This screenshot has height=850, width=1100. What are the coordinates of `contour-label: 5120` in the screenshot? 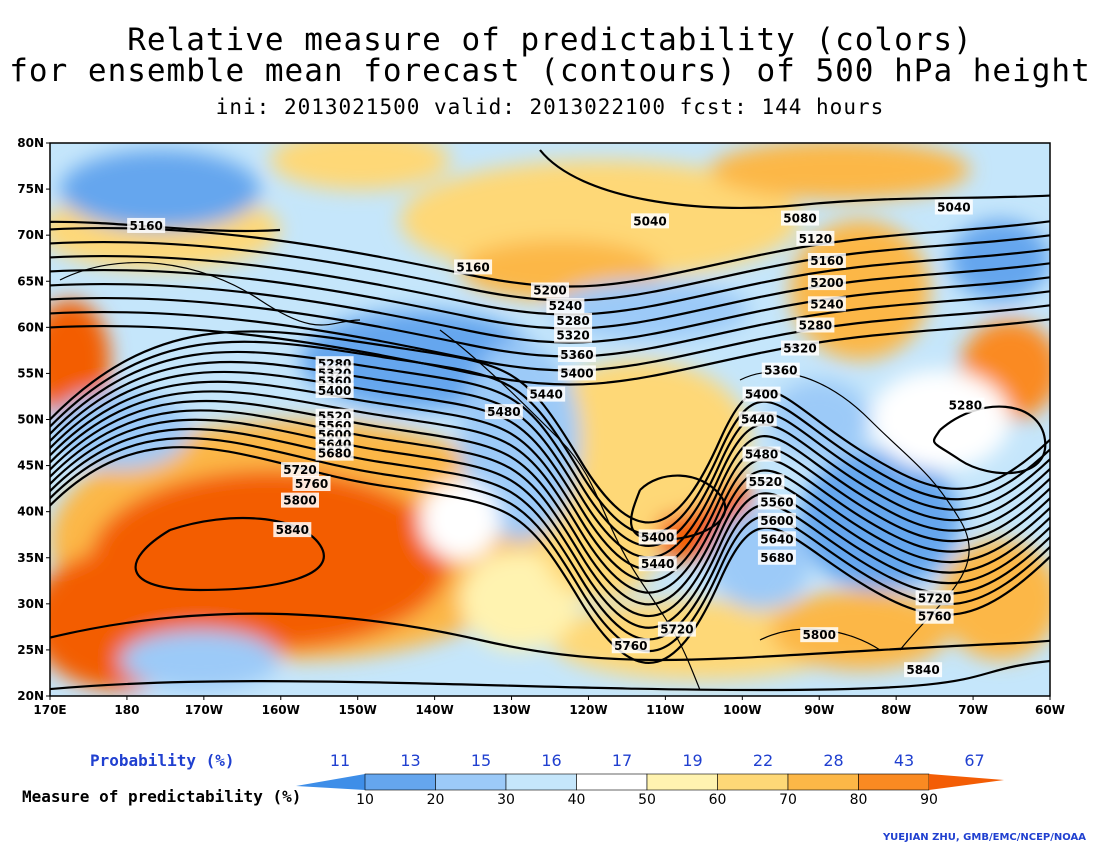 It's located at (815, 238).